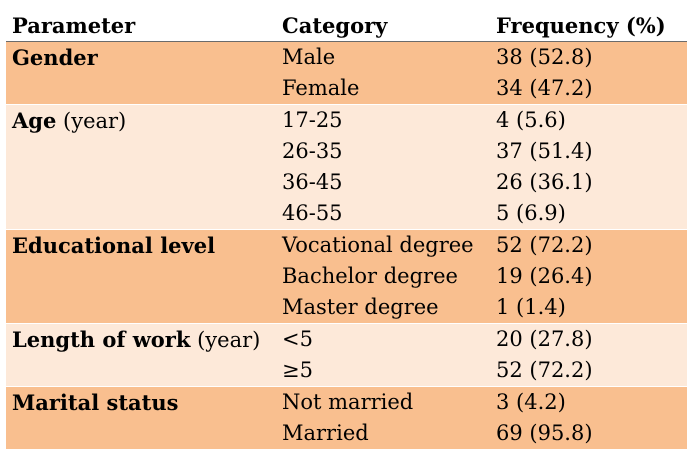 This screenshot has height=454, width=692. I want to click on category-cell: ≥5, so click(297, 370).